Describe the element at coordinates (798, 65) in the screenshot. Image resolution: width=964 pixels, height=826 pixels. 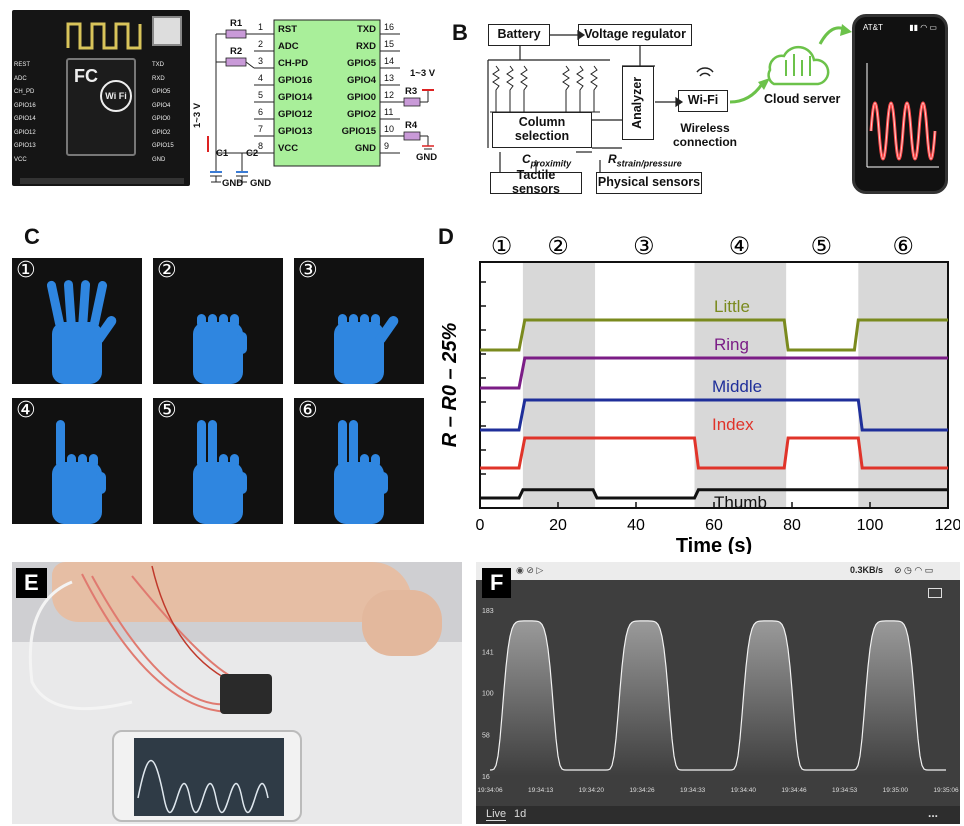
I see `cloud-icon` at that location.